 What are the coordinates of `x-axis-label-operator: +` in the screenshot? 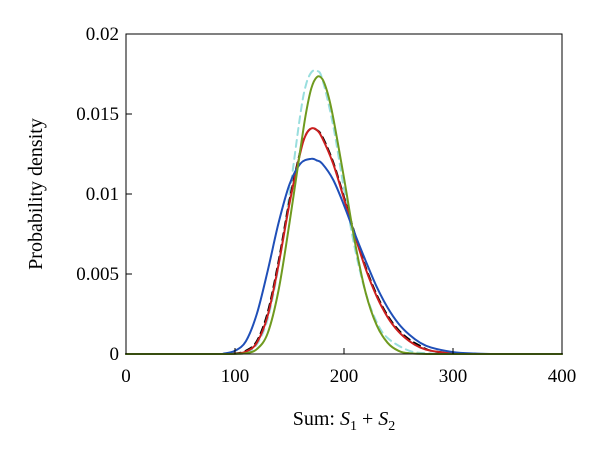 It's located at (367, 419).